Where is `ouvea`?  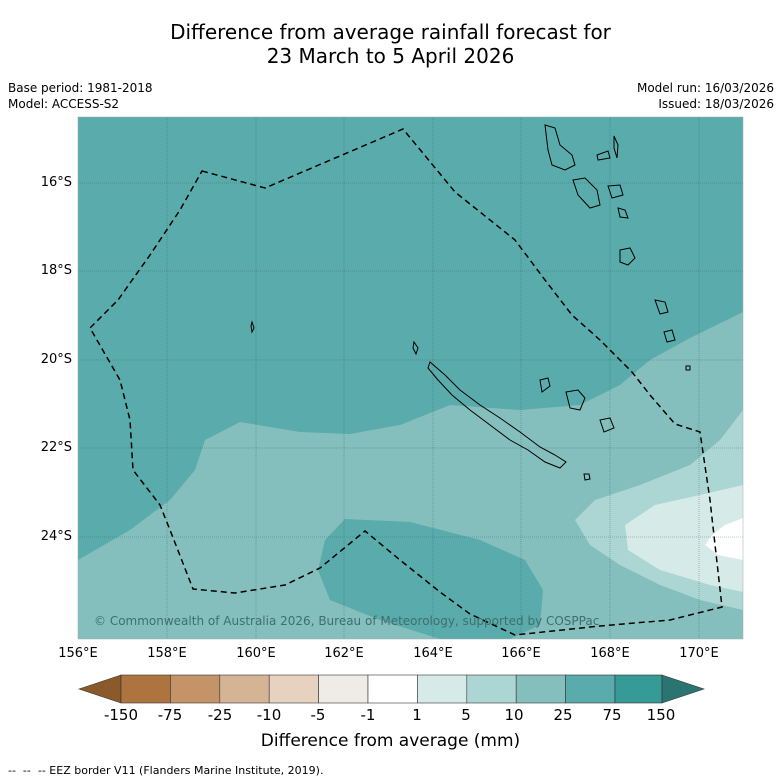 ouvea is located at coordinates (545, 385).